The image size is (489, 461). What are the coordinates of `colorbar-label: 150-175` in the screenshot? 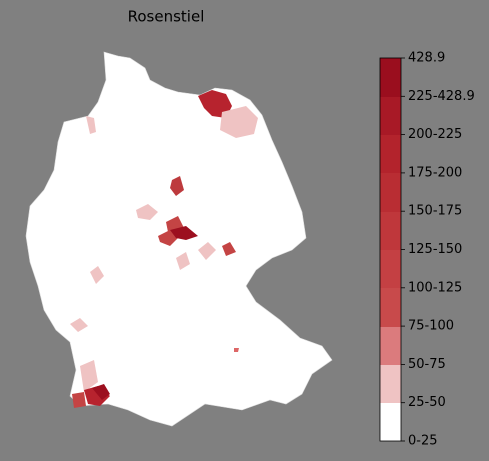 It's located at (435, 211).